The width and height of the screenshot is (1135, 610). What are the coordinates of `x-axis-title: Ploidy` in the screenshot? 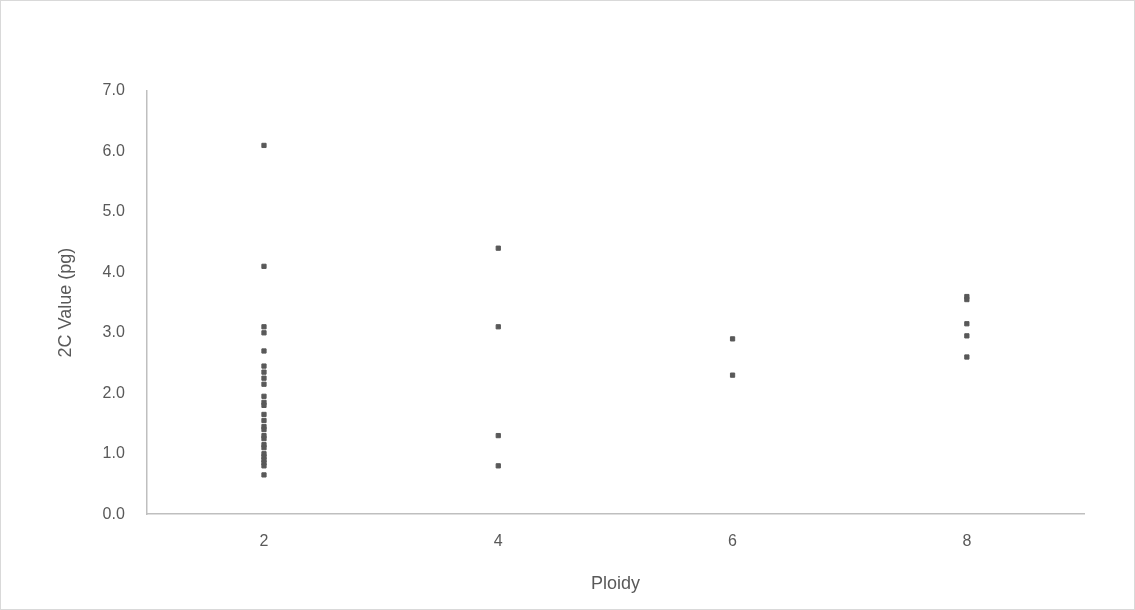 It's located at (615, 583).